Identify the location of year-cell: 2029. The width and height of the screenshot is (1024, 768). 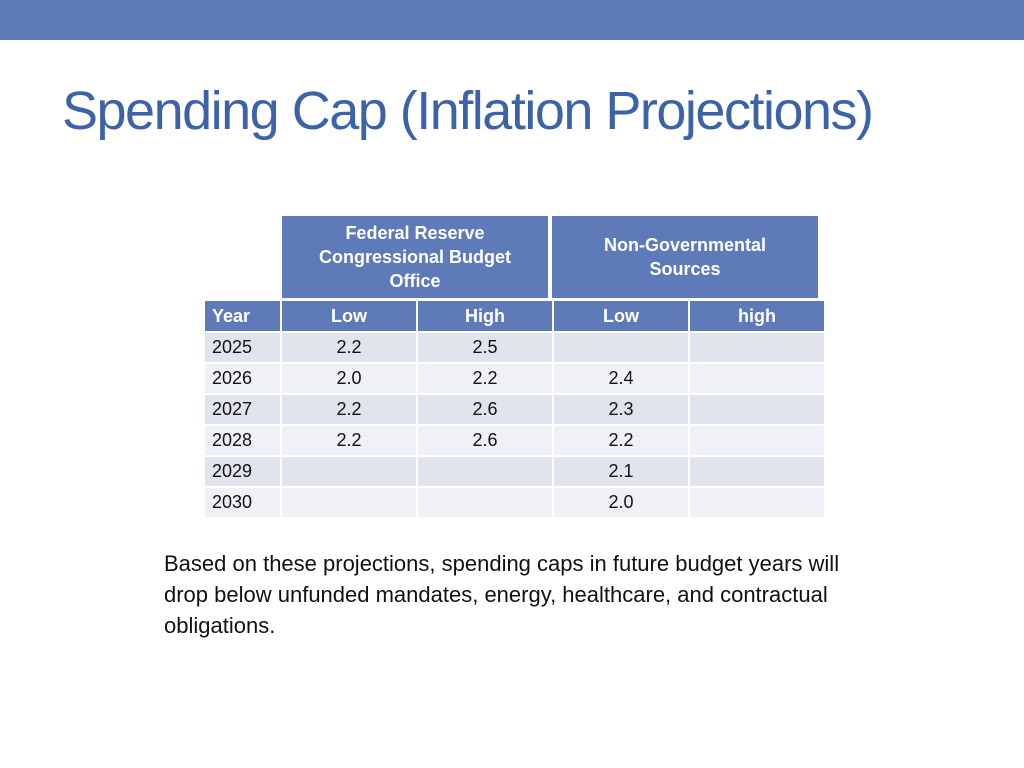
(242, 471).